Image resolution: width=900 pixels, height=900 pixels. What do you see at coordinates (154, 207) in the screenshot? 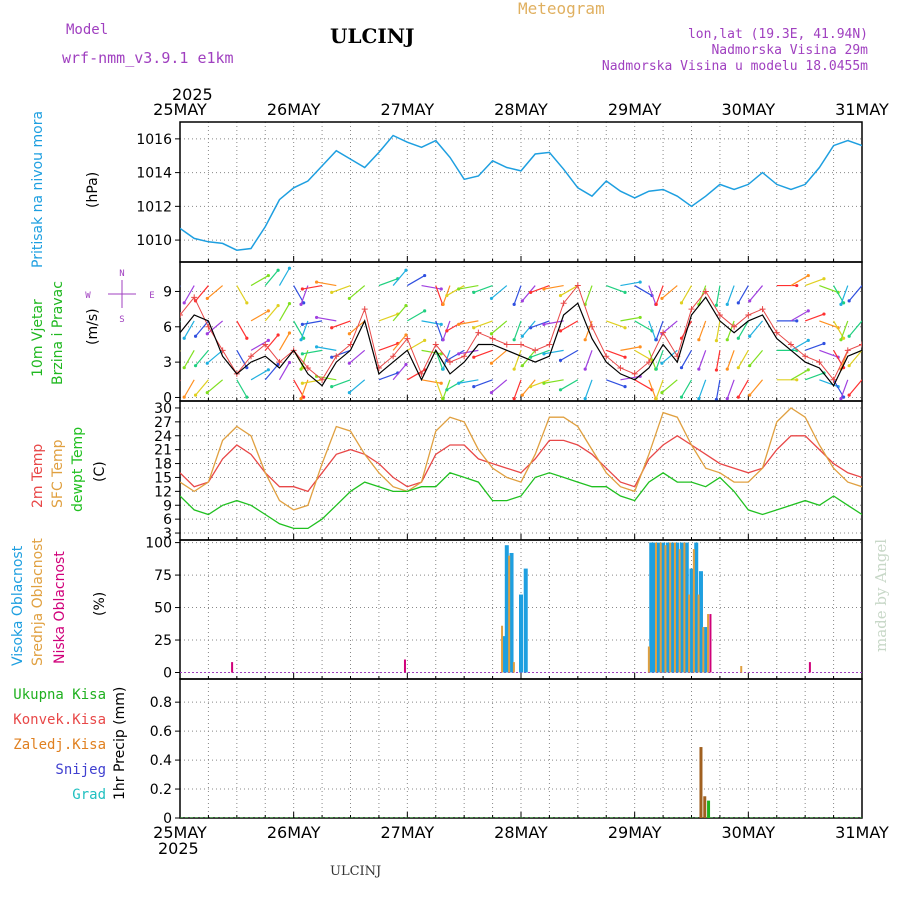
I see `y-tick-label: 1012` at bounding box center [154, 207].